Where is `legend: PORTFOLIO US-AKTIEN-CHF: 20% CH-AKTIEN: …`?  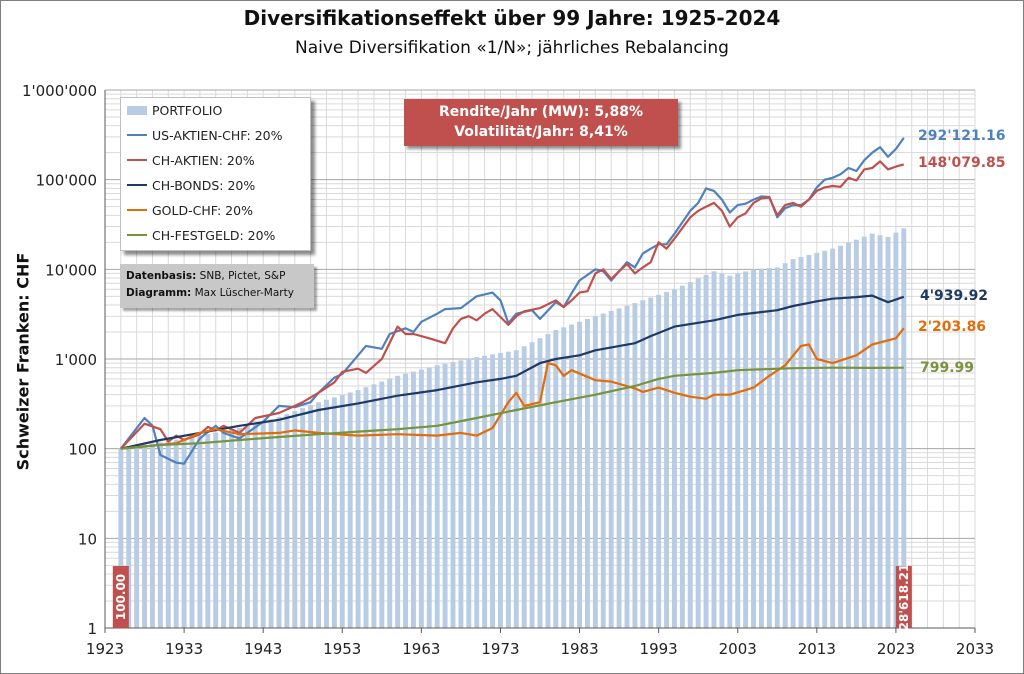
legend: PORTFOLIO US-AKTIEN-CHF: 20% CH-AKTIEN: … is located at coordinates (215, 174).